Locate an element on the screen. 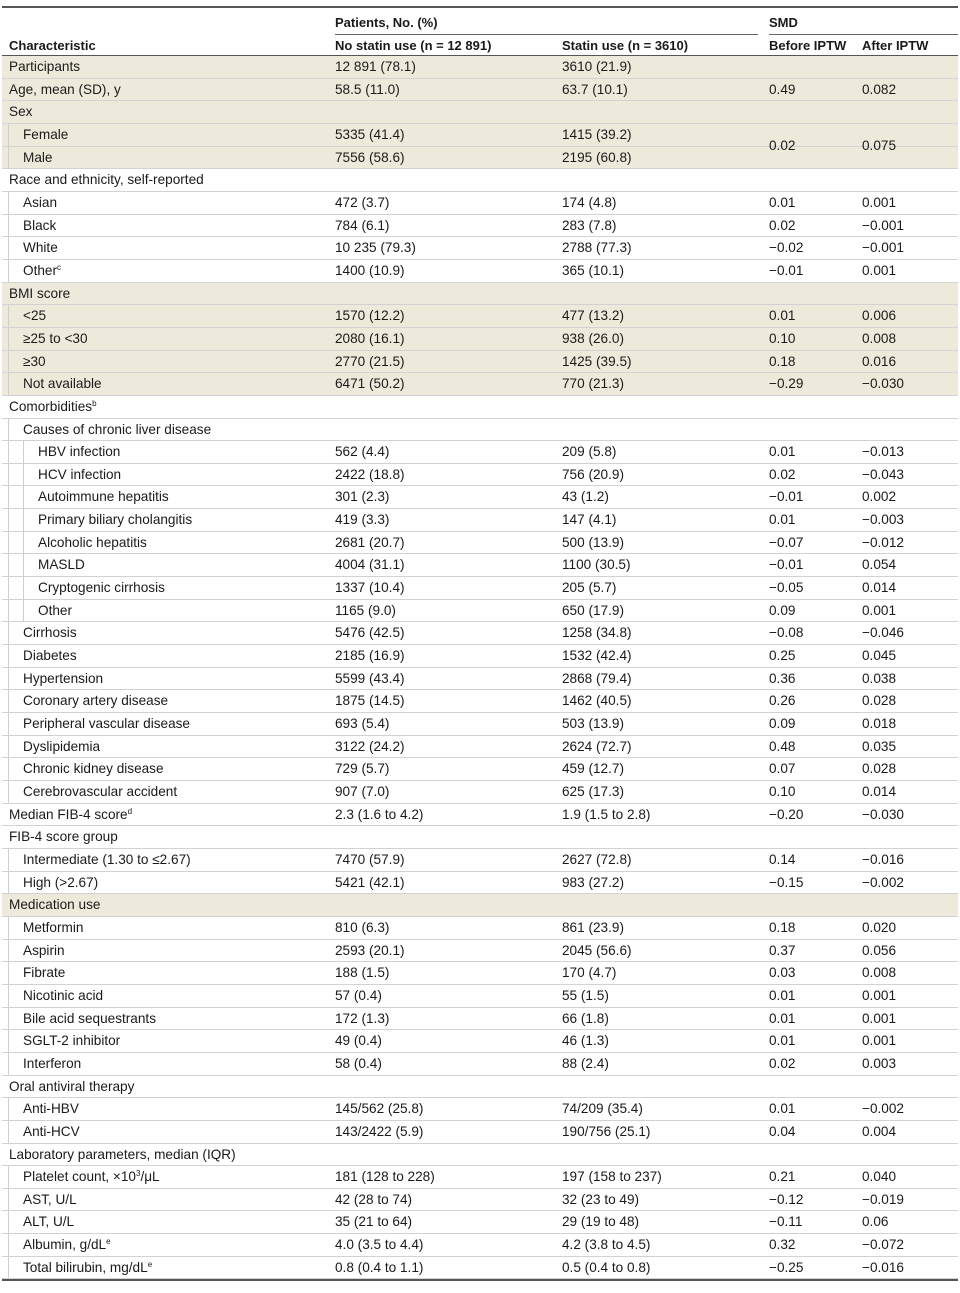 This screenshot has height=1293, width=960. smd-after-cell: −0.003 is located at coordinates (883, 520).